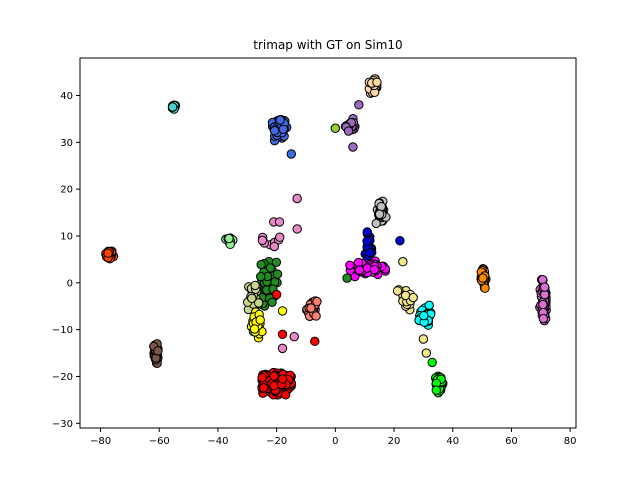  What do you see at coordinates (66, 96) in the screenshot?
I see `y-tick-label: 40` at bounding box center [66, 96].